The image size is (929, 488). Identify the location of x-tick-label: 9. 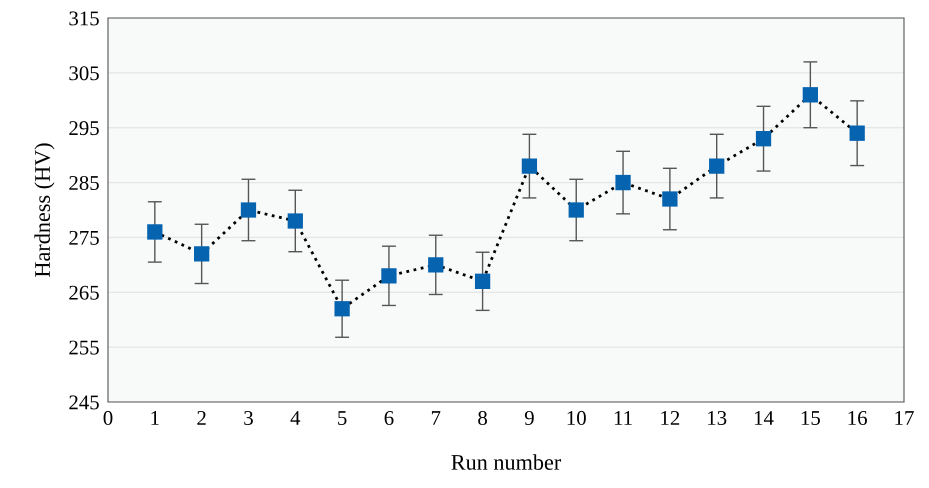
(529, 417).